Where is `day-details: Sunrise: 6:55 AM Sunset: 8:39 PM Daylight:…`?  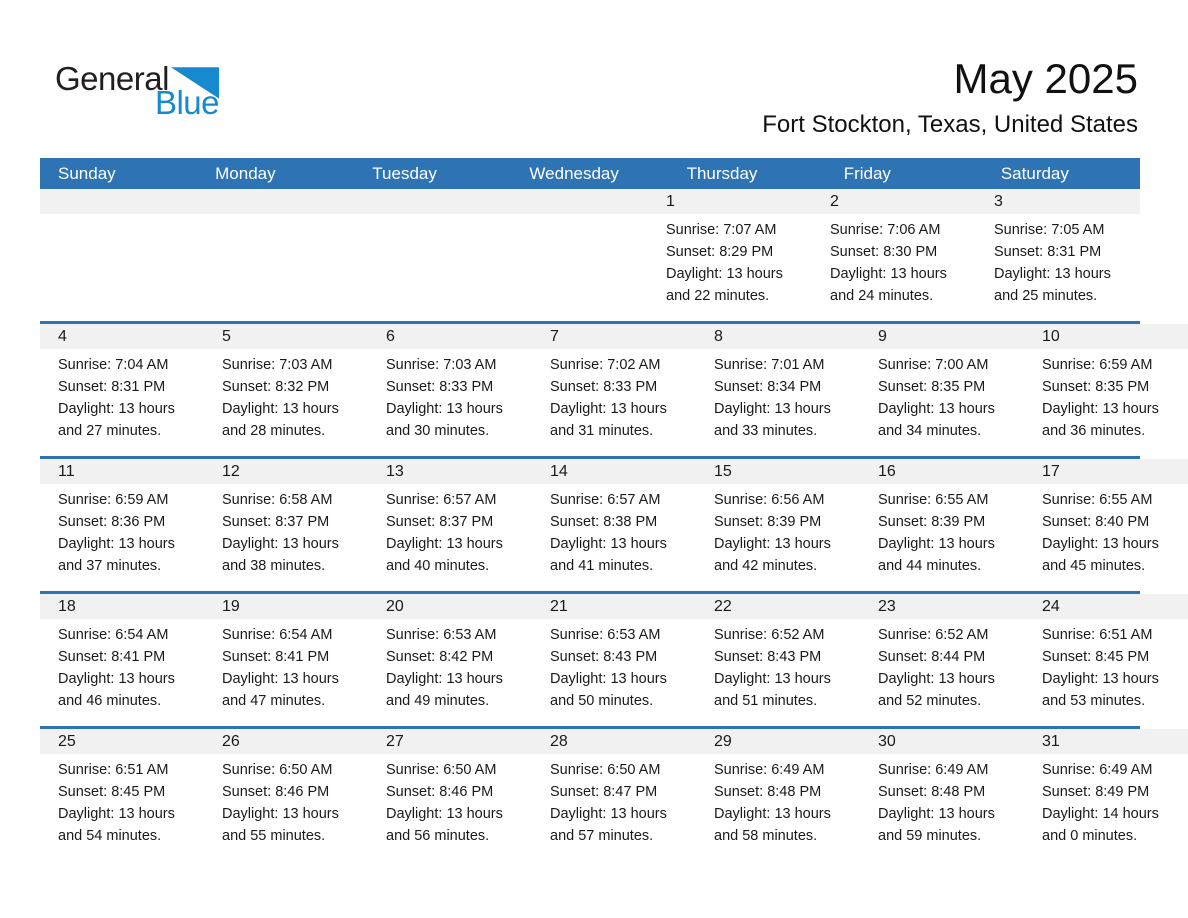 day-details: Sunrise: 6:55 AM Sunset: 8:39 PM Daylight:… is located at coordinates (942, 530).